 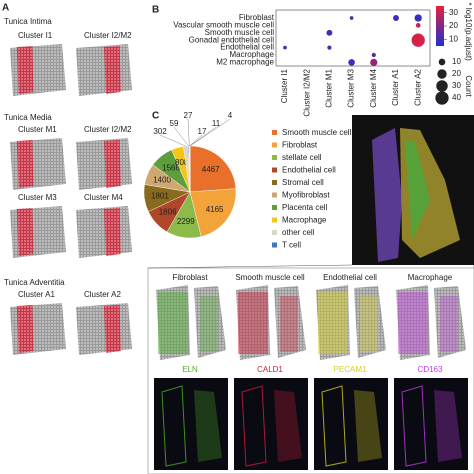 I want to click on legend-label: Stromal cell, so click(x=303, y=182).